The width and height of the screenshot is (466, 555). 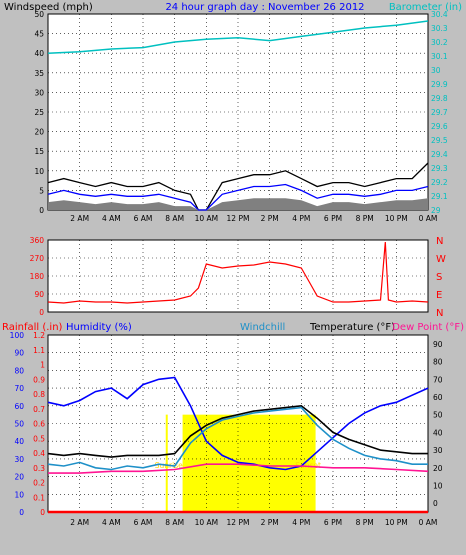 I want to click on temp-x-tick: 0 AM, so click(x=428, y=522).